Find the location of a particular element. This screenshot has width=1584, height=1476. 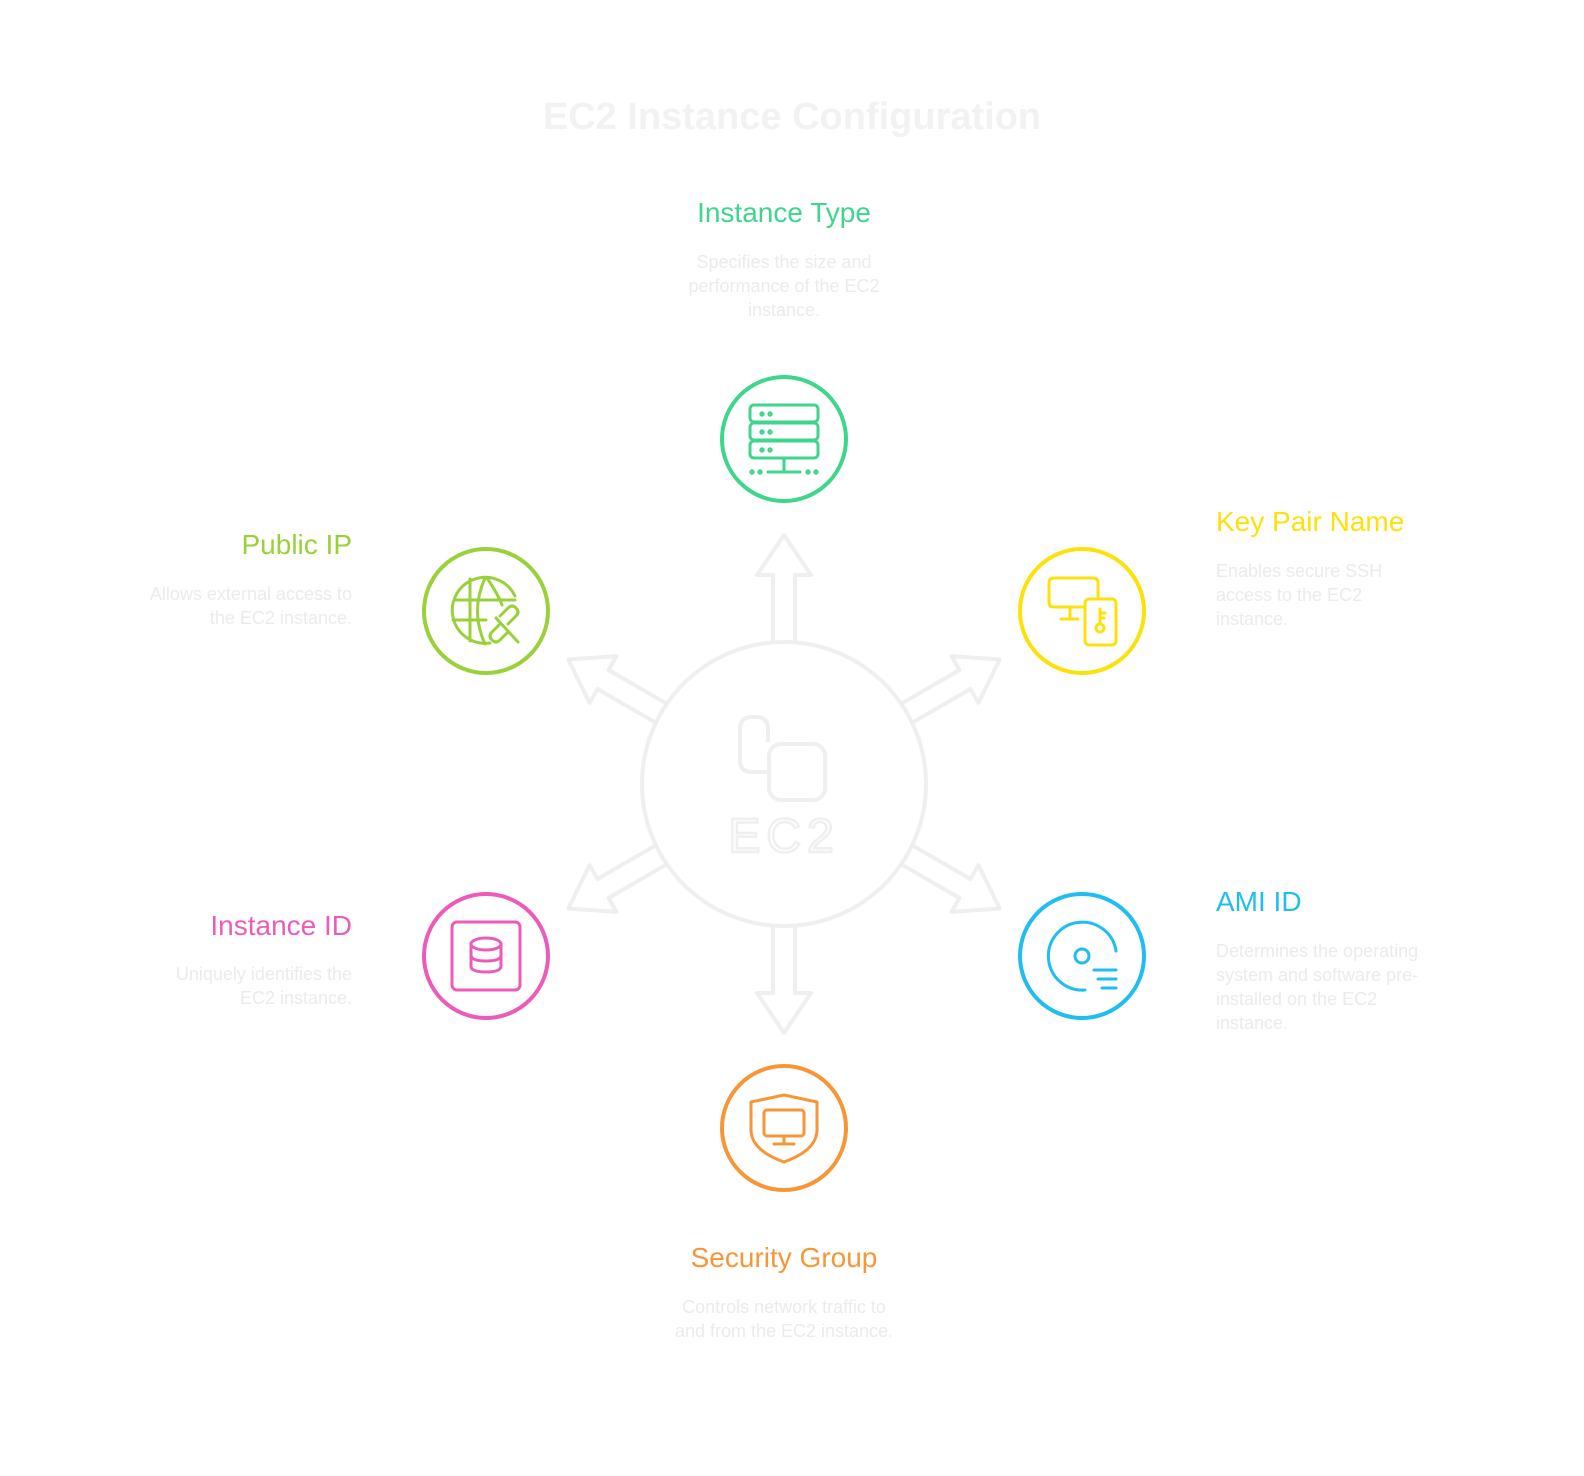

hub-label: EC2 is located at coordinates (783, 836).